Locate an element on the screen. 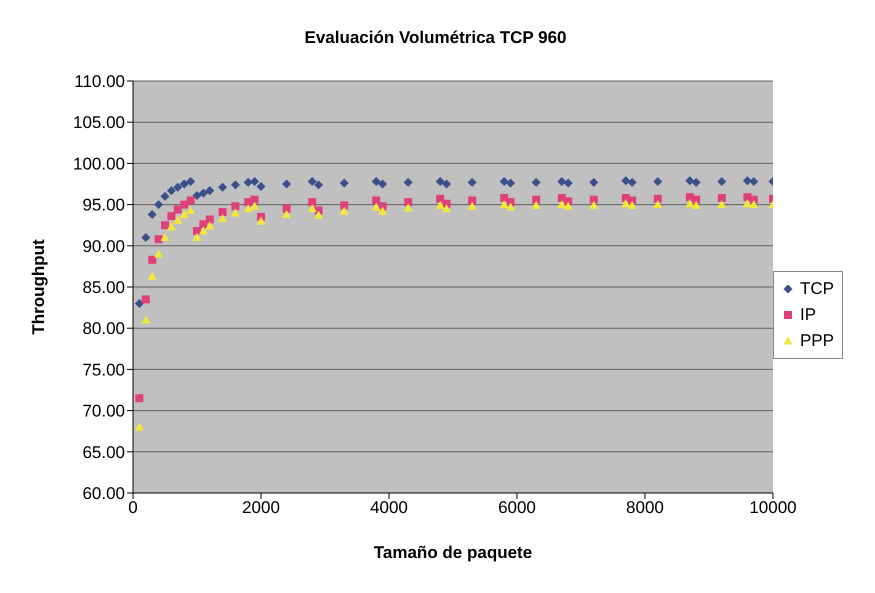 Image resolution: width=875 pixels, height=593 pixels. y-tick-label: 80.00 is located at coordinates (103, 328).